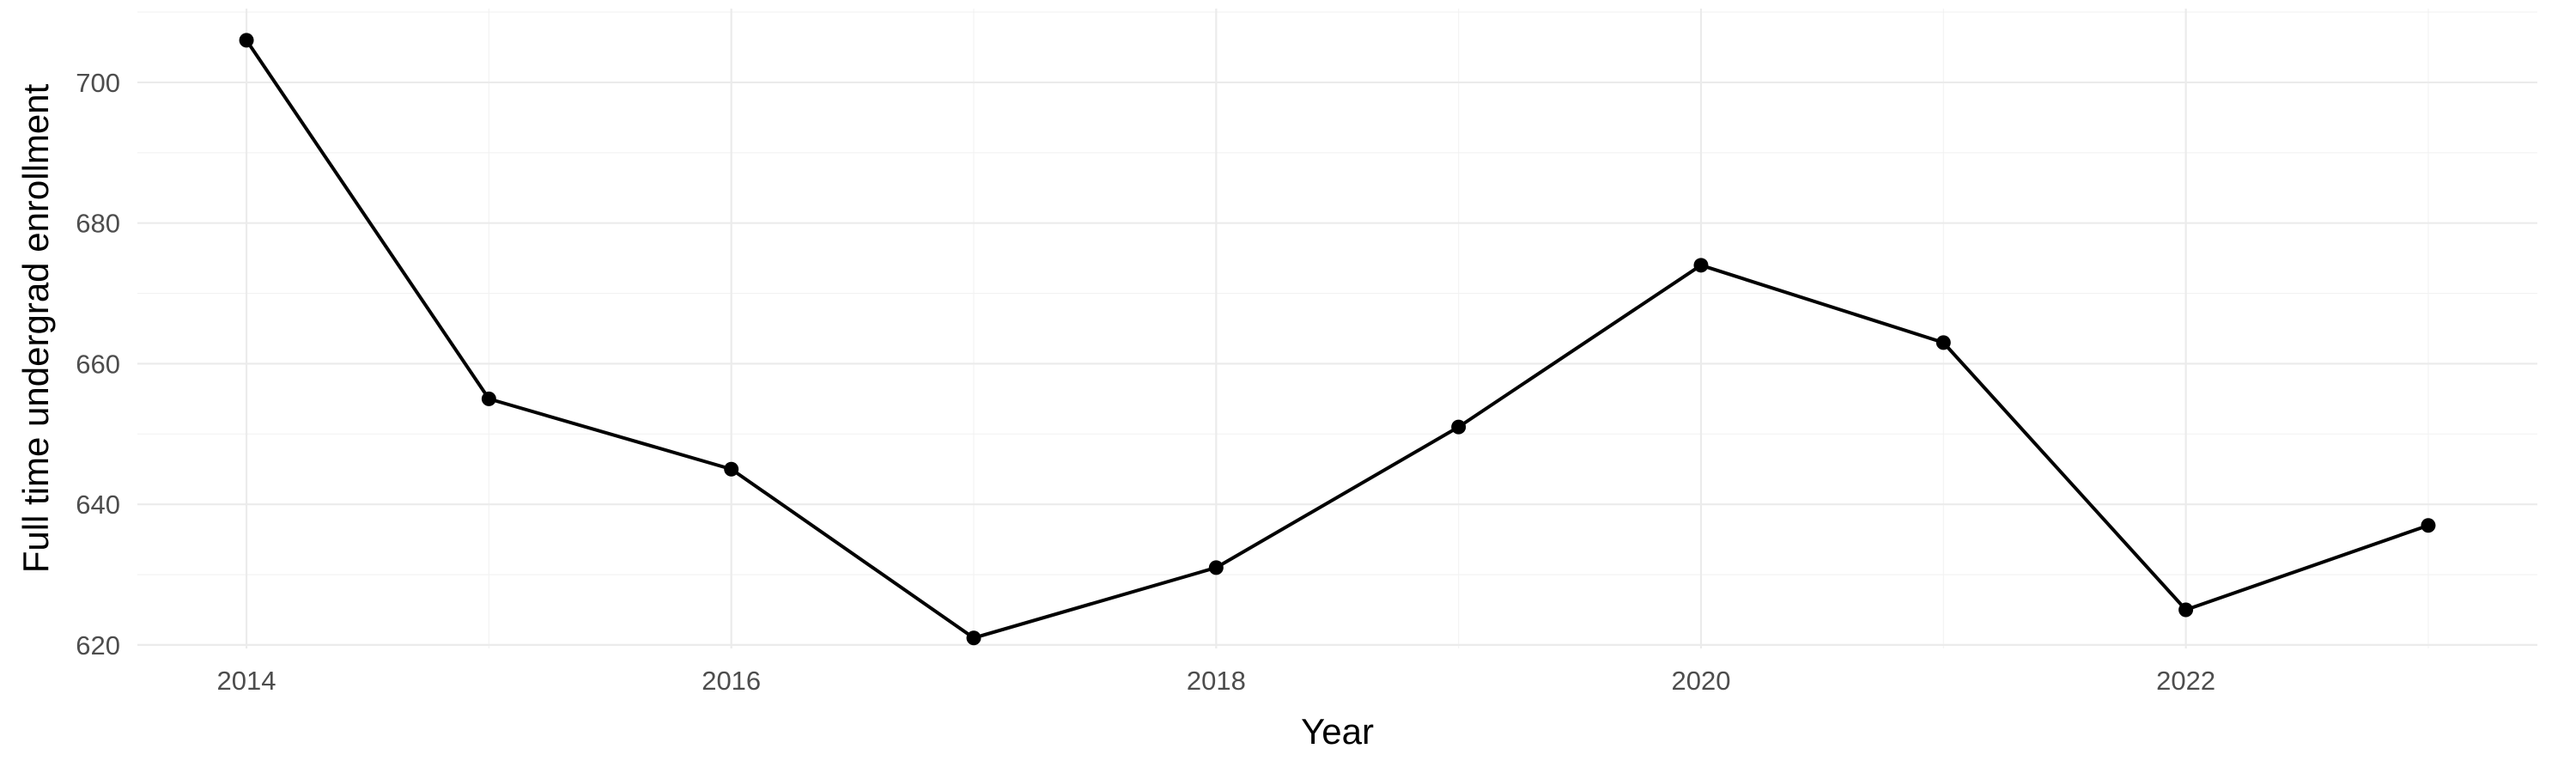  Describe the element at coordinates (1216, 567) in the screenshot. I see `data-point-2018` at that location.